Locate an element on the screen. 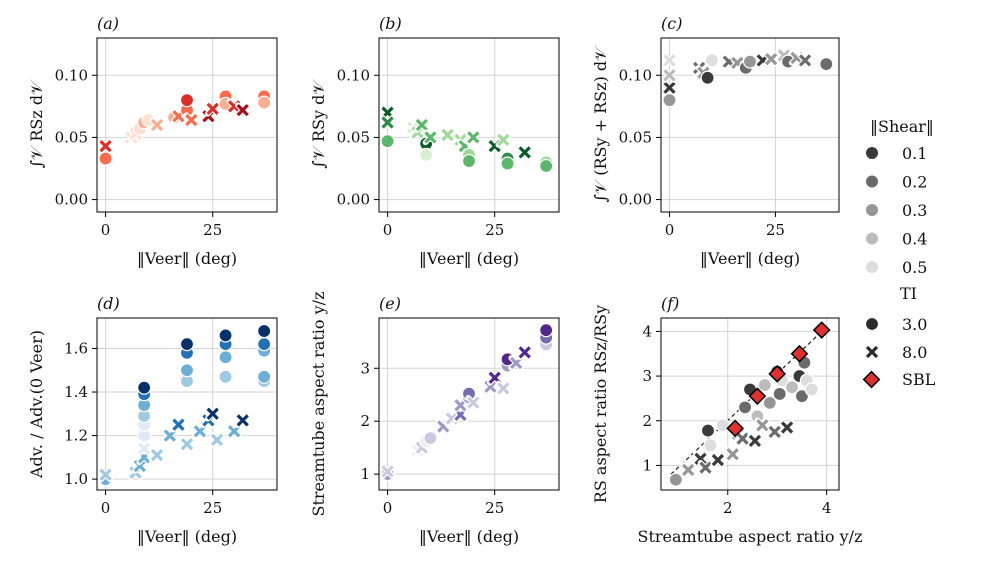 Image resolution: width=997 pixels, height=567 pixels. y-tick-label: 3 is located at coordinates (365, 368).